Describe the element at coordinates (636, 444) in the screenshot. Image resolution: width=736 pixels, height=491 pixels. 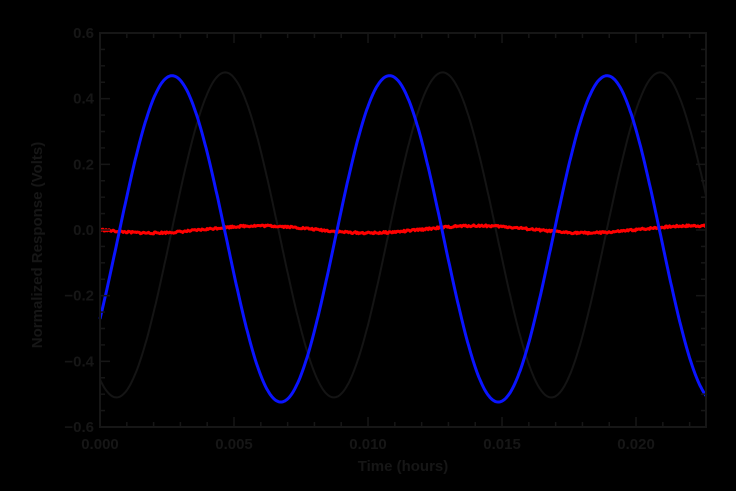
I see `x-tick-label: 0.020` at that location.